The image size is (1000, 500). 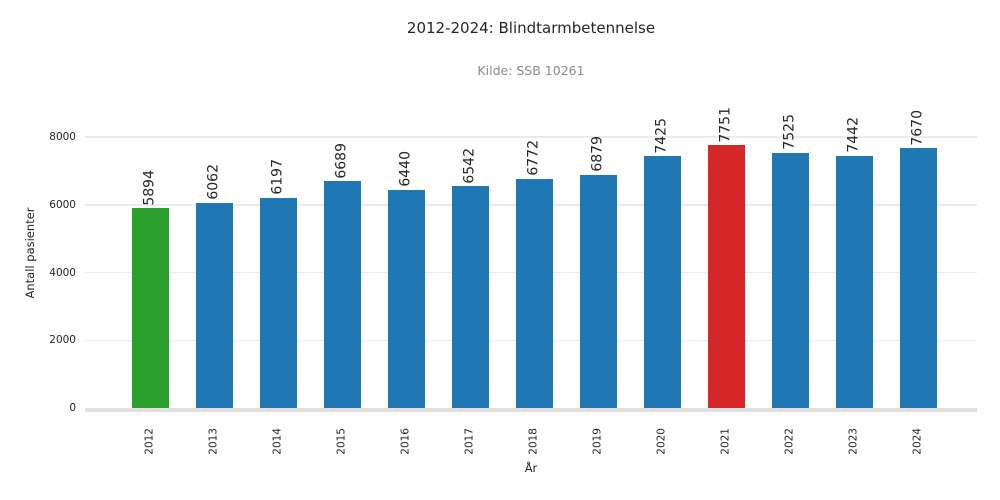 What do you see at coordinates (531, 28) in the screenshot?
I see `chart-title: 2012-2024: Blindtarmbetennelse` at bounding box center [531, 28].